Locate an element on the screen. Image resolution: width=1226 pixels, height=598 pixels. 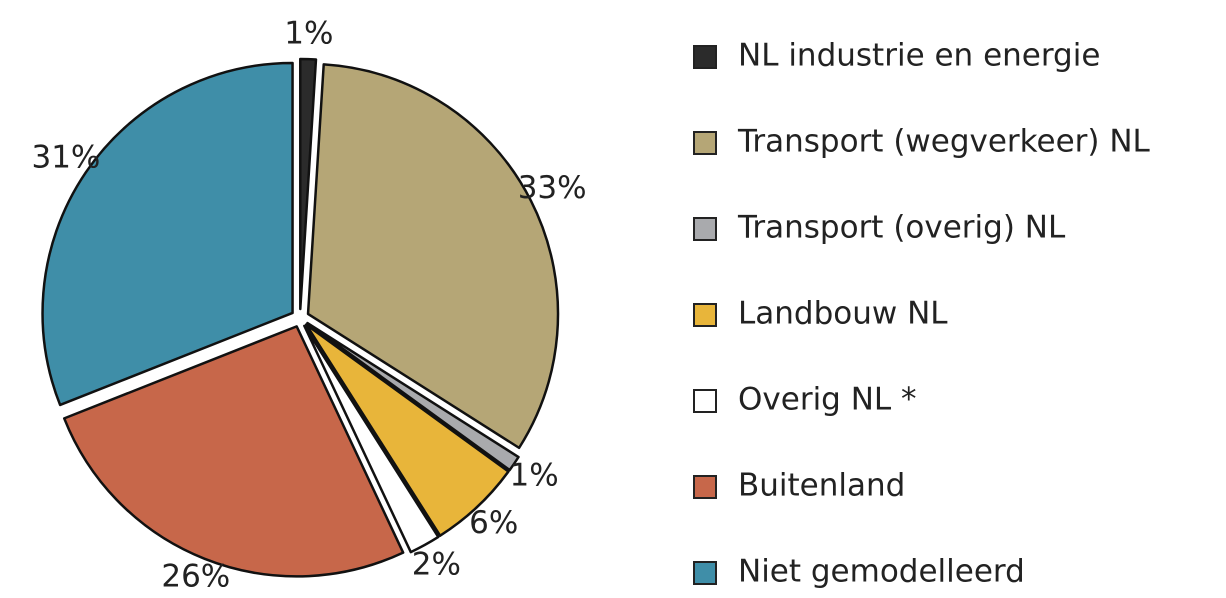
slice-label: 31% is located at coordinates (65, 157).